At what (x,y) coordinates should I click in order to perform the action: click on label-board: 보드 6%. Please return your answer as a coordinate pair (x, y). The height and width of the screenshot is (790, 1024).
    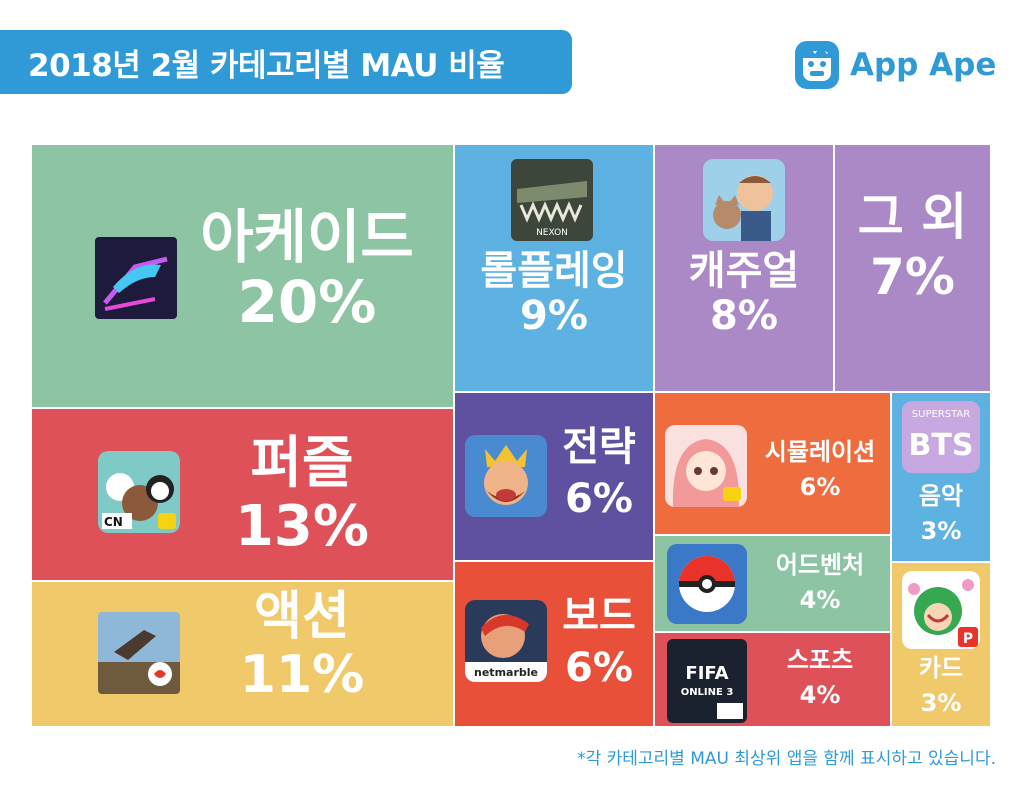
    Looking at the image, I should click on (599, 642).